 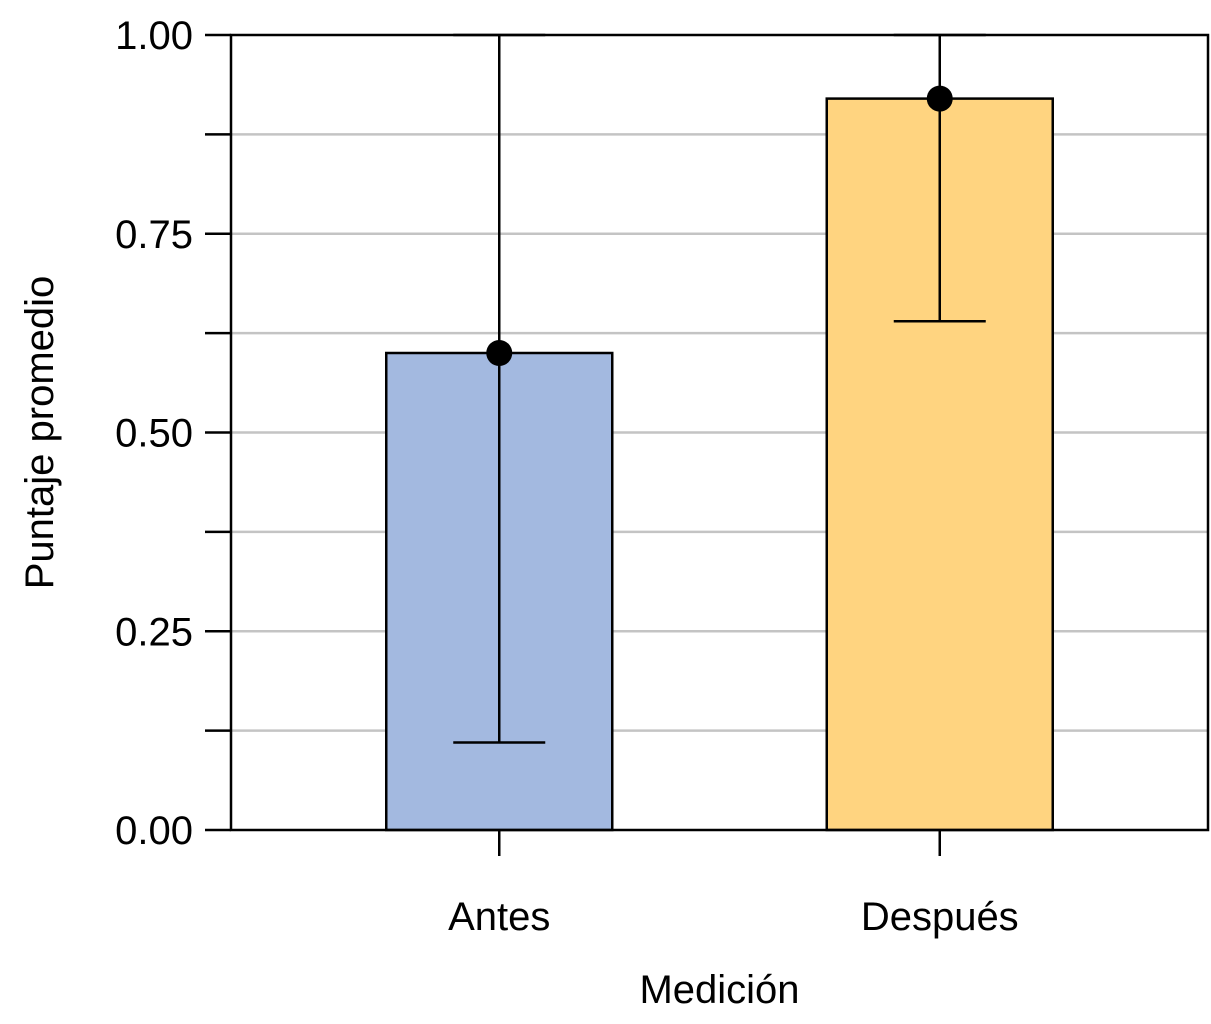 What do you see at coordinates (154, 831) in the screenshot?
I see `y-tick-label: 0.00` at bounding box center [154, 831].